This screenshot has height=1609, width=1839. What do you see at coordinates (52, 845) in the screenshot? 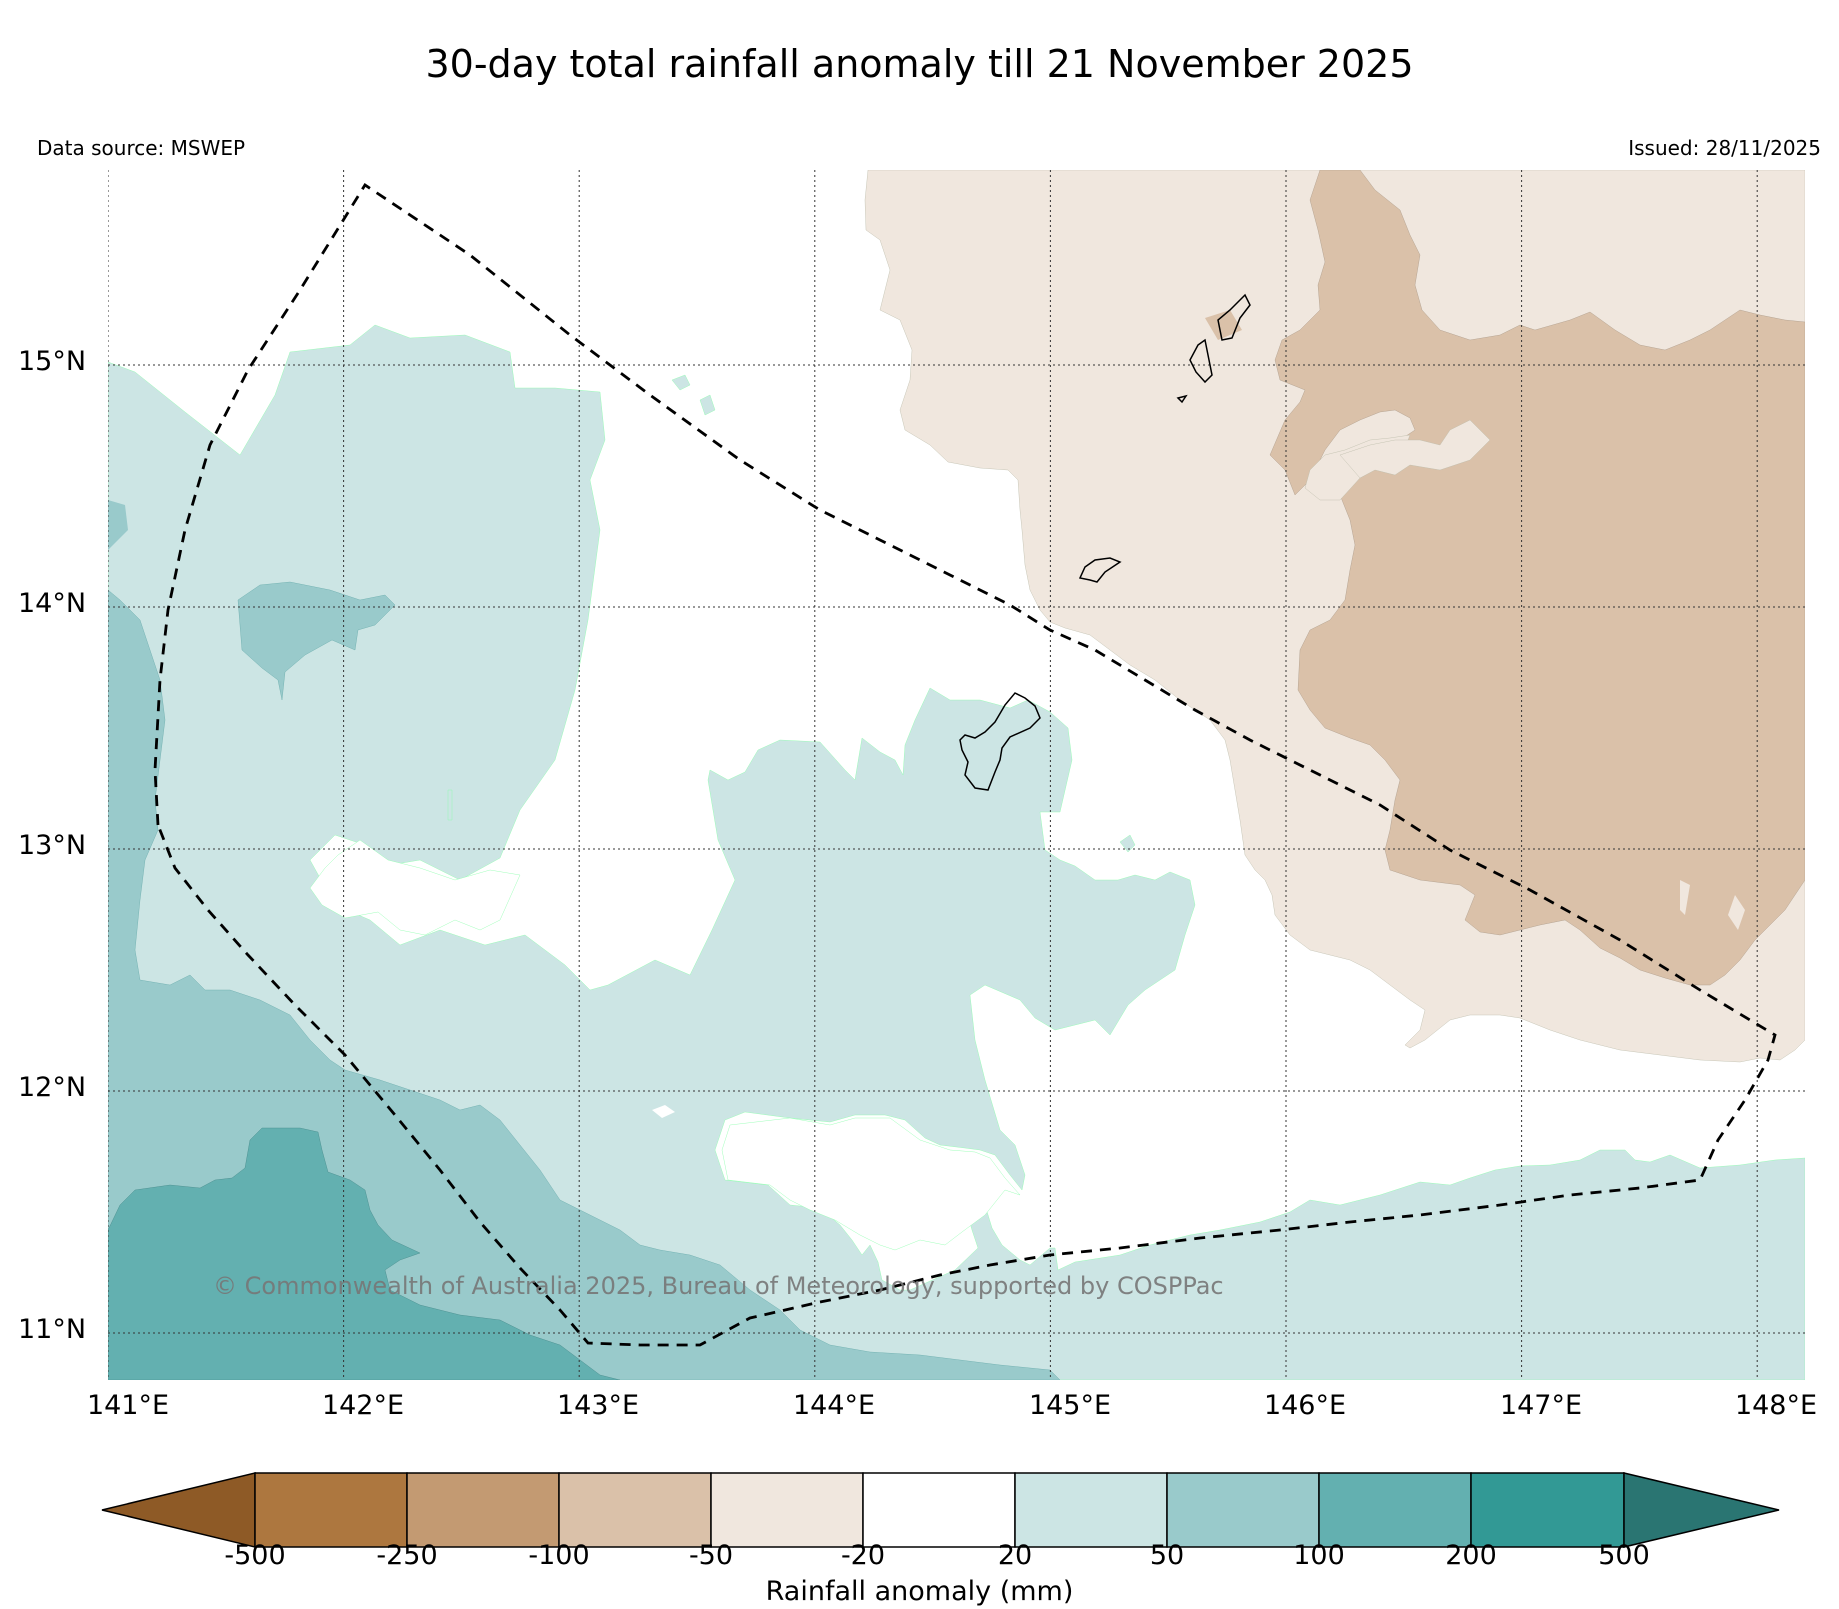
I see `lat-tick-label: 13°N` at bounding box center [52, 845].